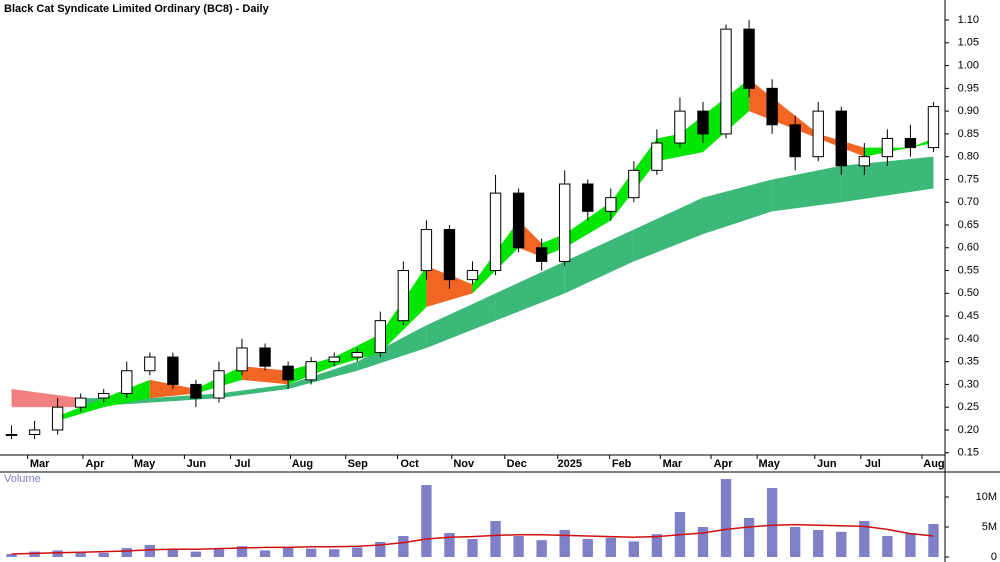 The height and width of the screenshot is (562, 1000). Describe the element at coordinates (994, 556) in the screenshot. I see `volume-tick-label: 0` at that location.